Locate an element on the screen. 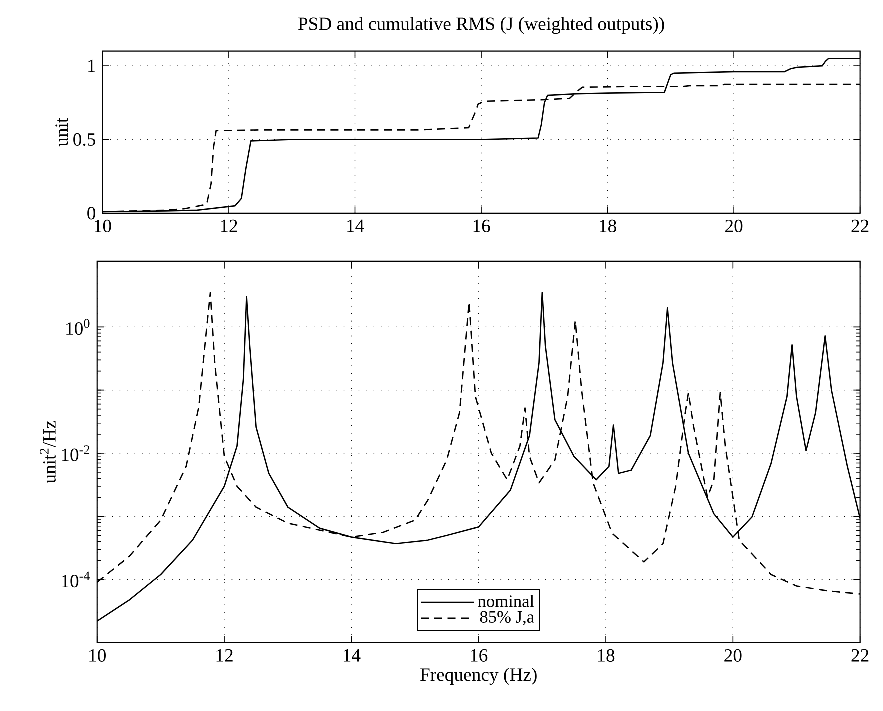  y-tick-label: 1 is located at coordinates (92, 66).